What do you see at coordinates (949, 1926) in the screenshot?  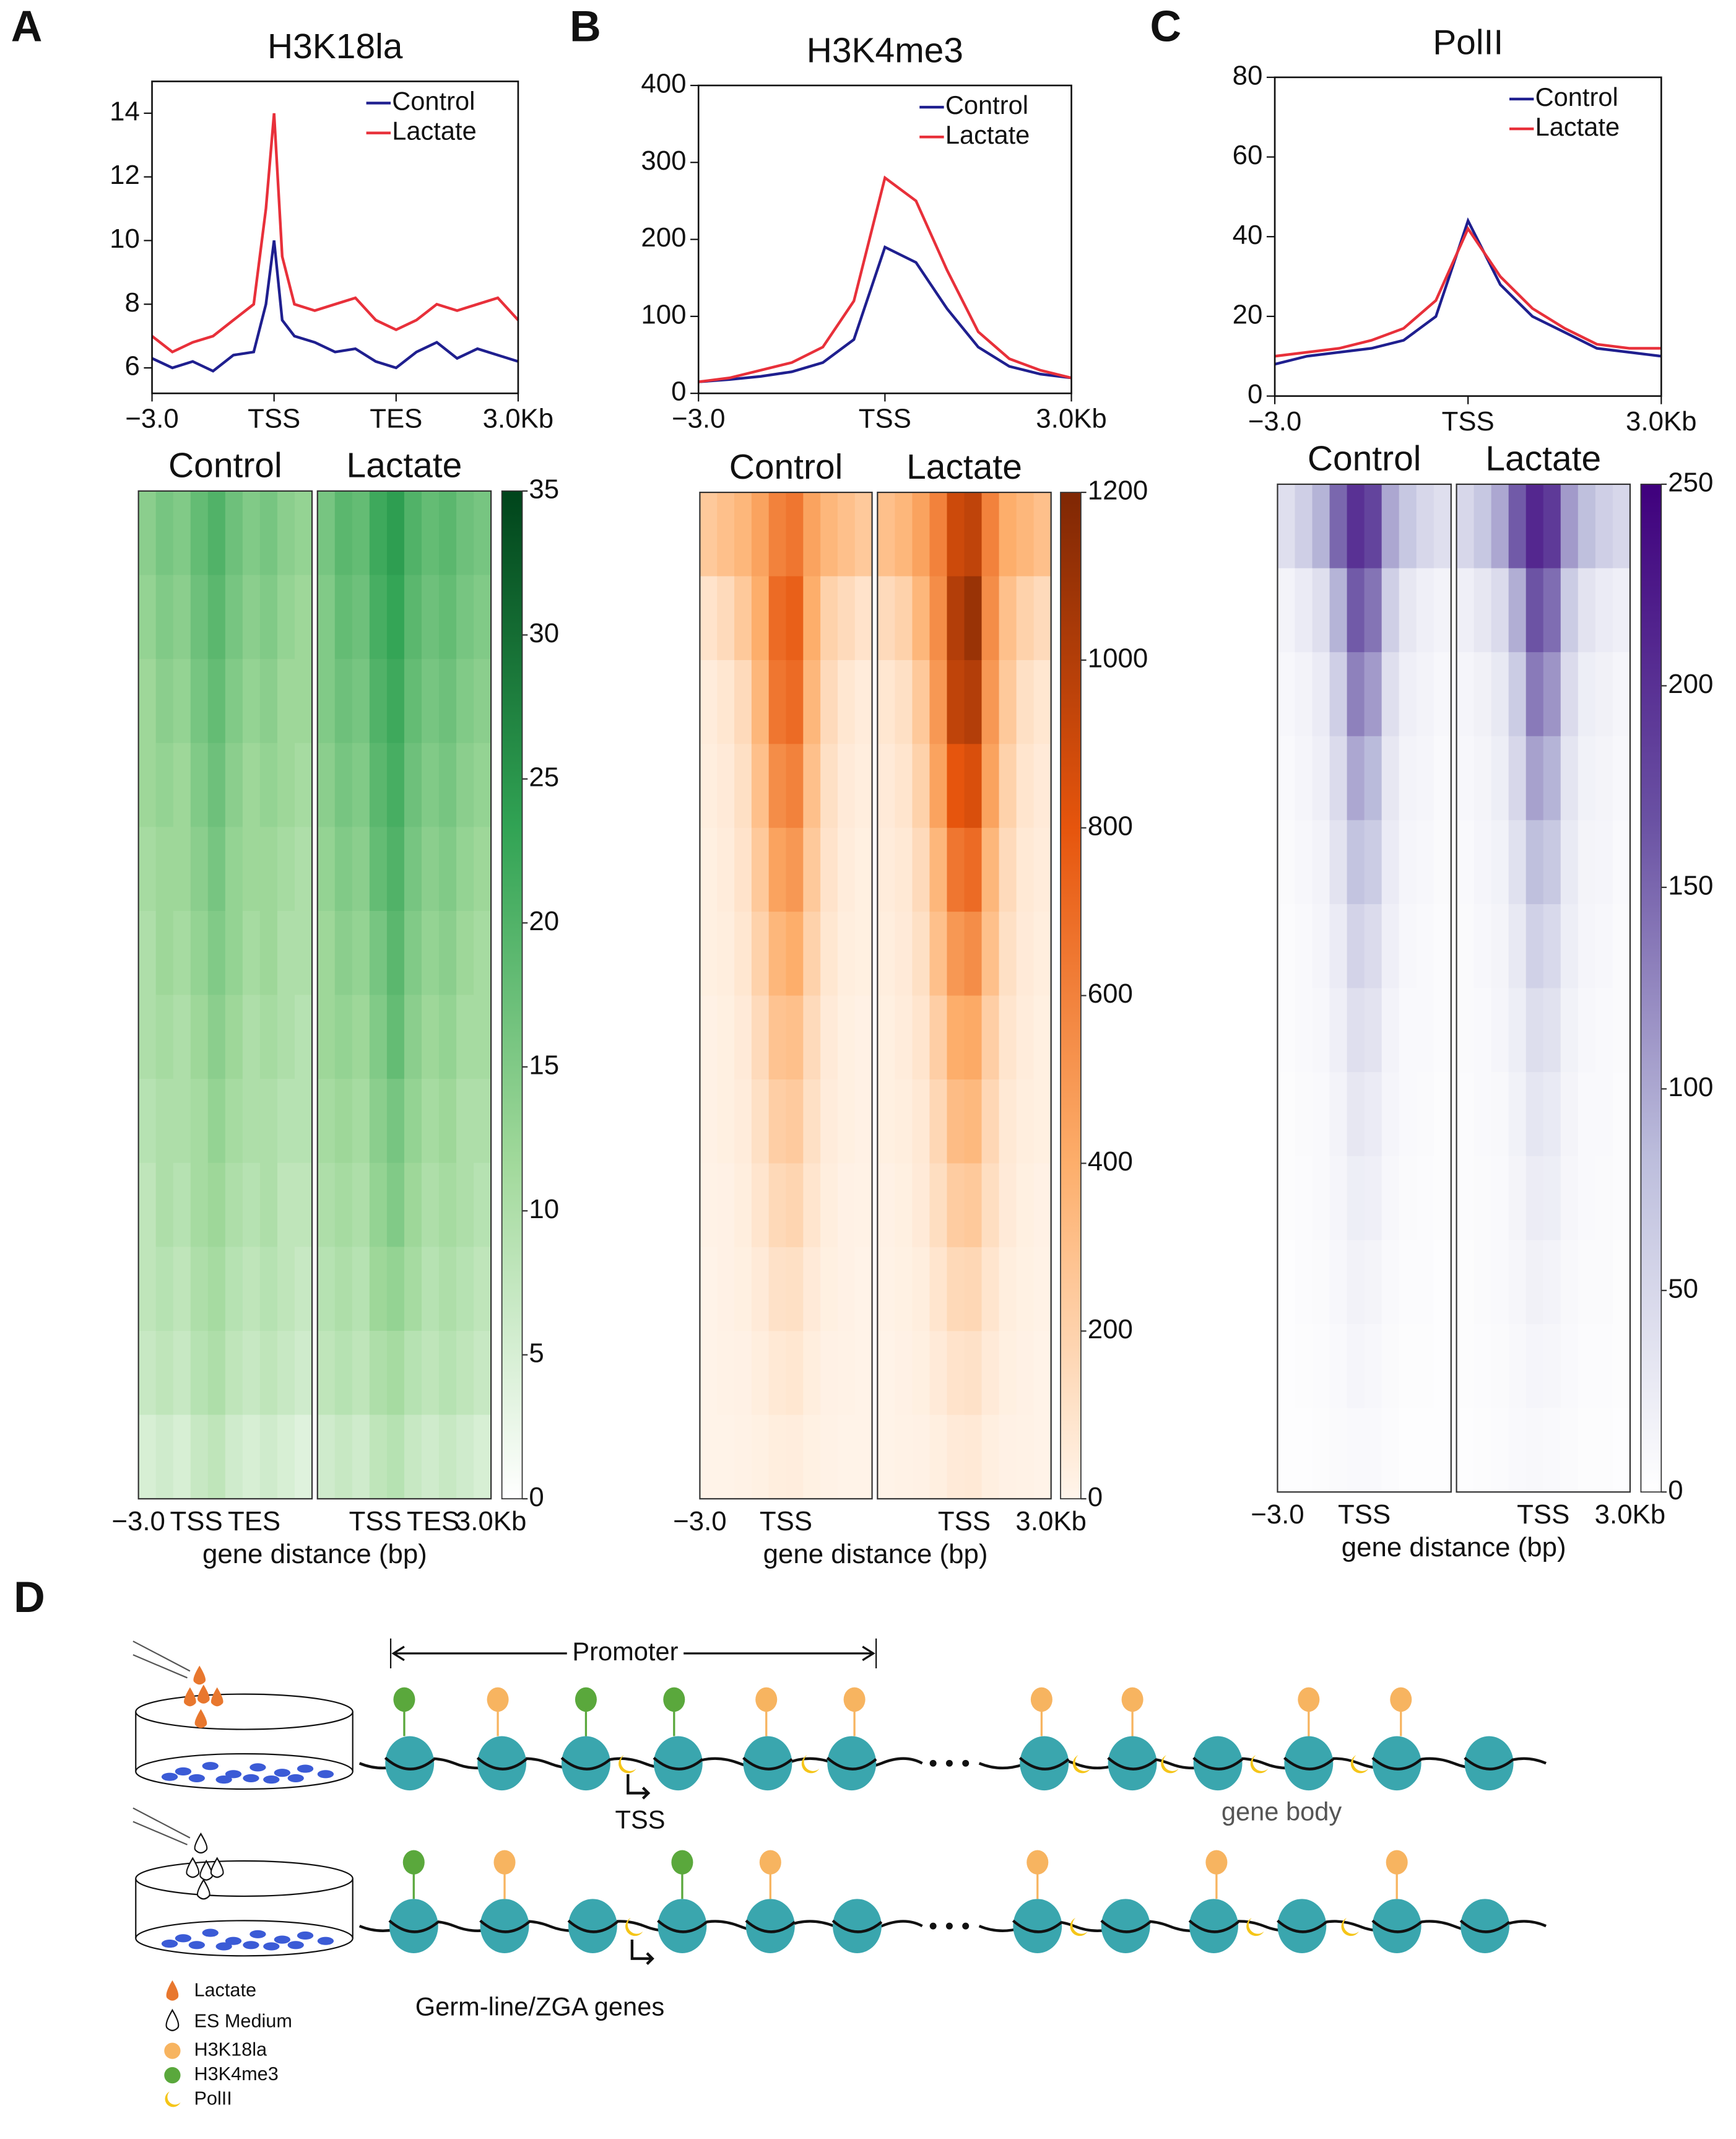 I see `ellipsis-dot` at bounding box center [949, 1926].